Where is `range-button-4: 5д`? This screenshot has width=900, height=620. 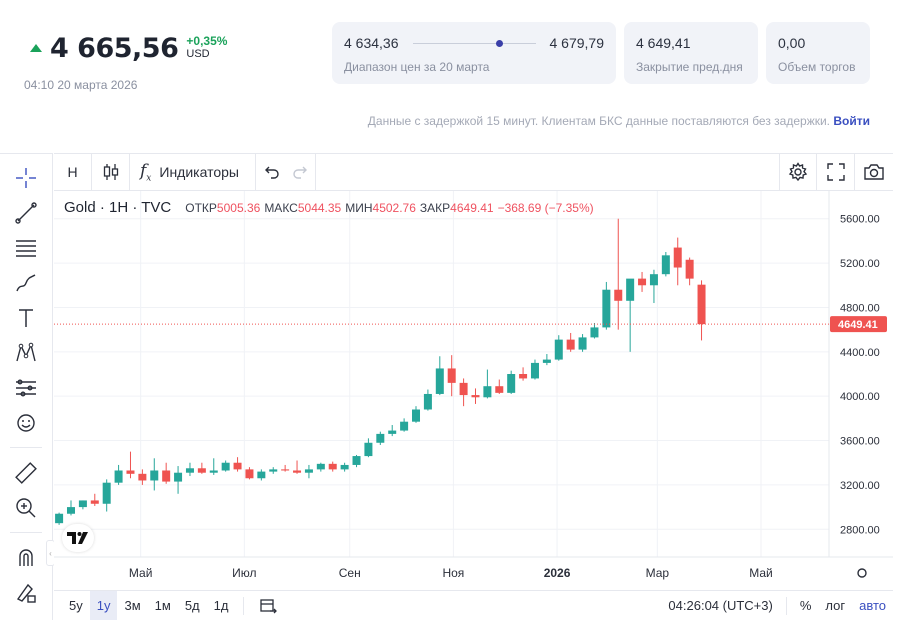
range-button-4: 5д is located at coordinates (192, 605).